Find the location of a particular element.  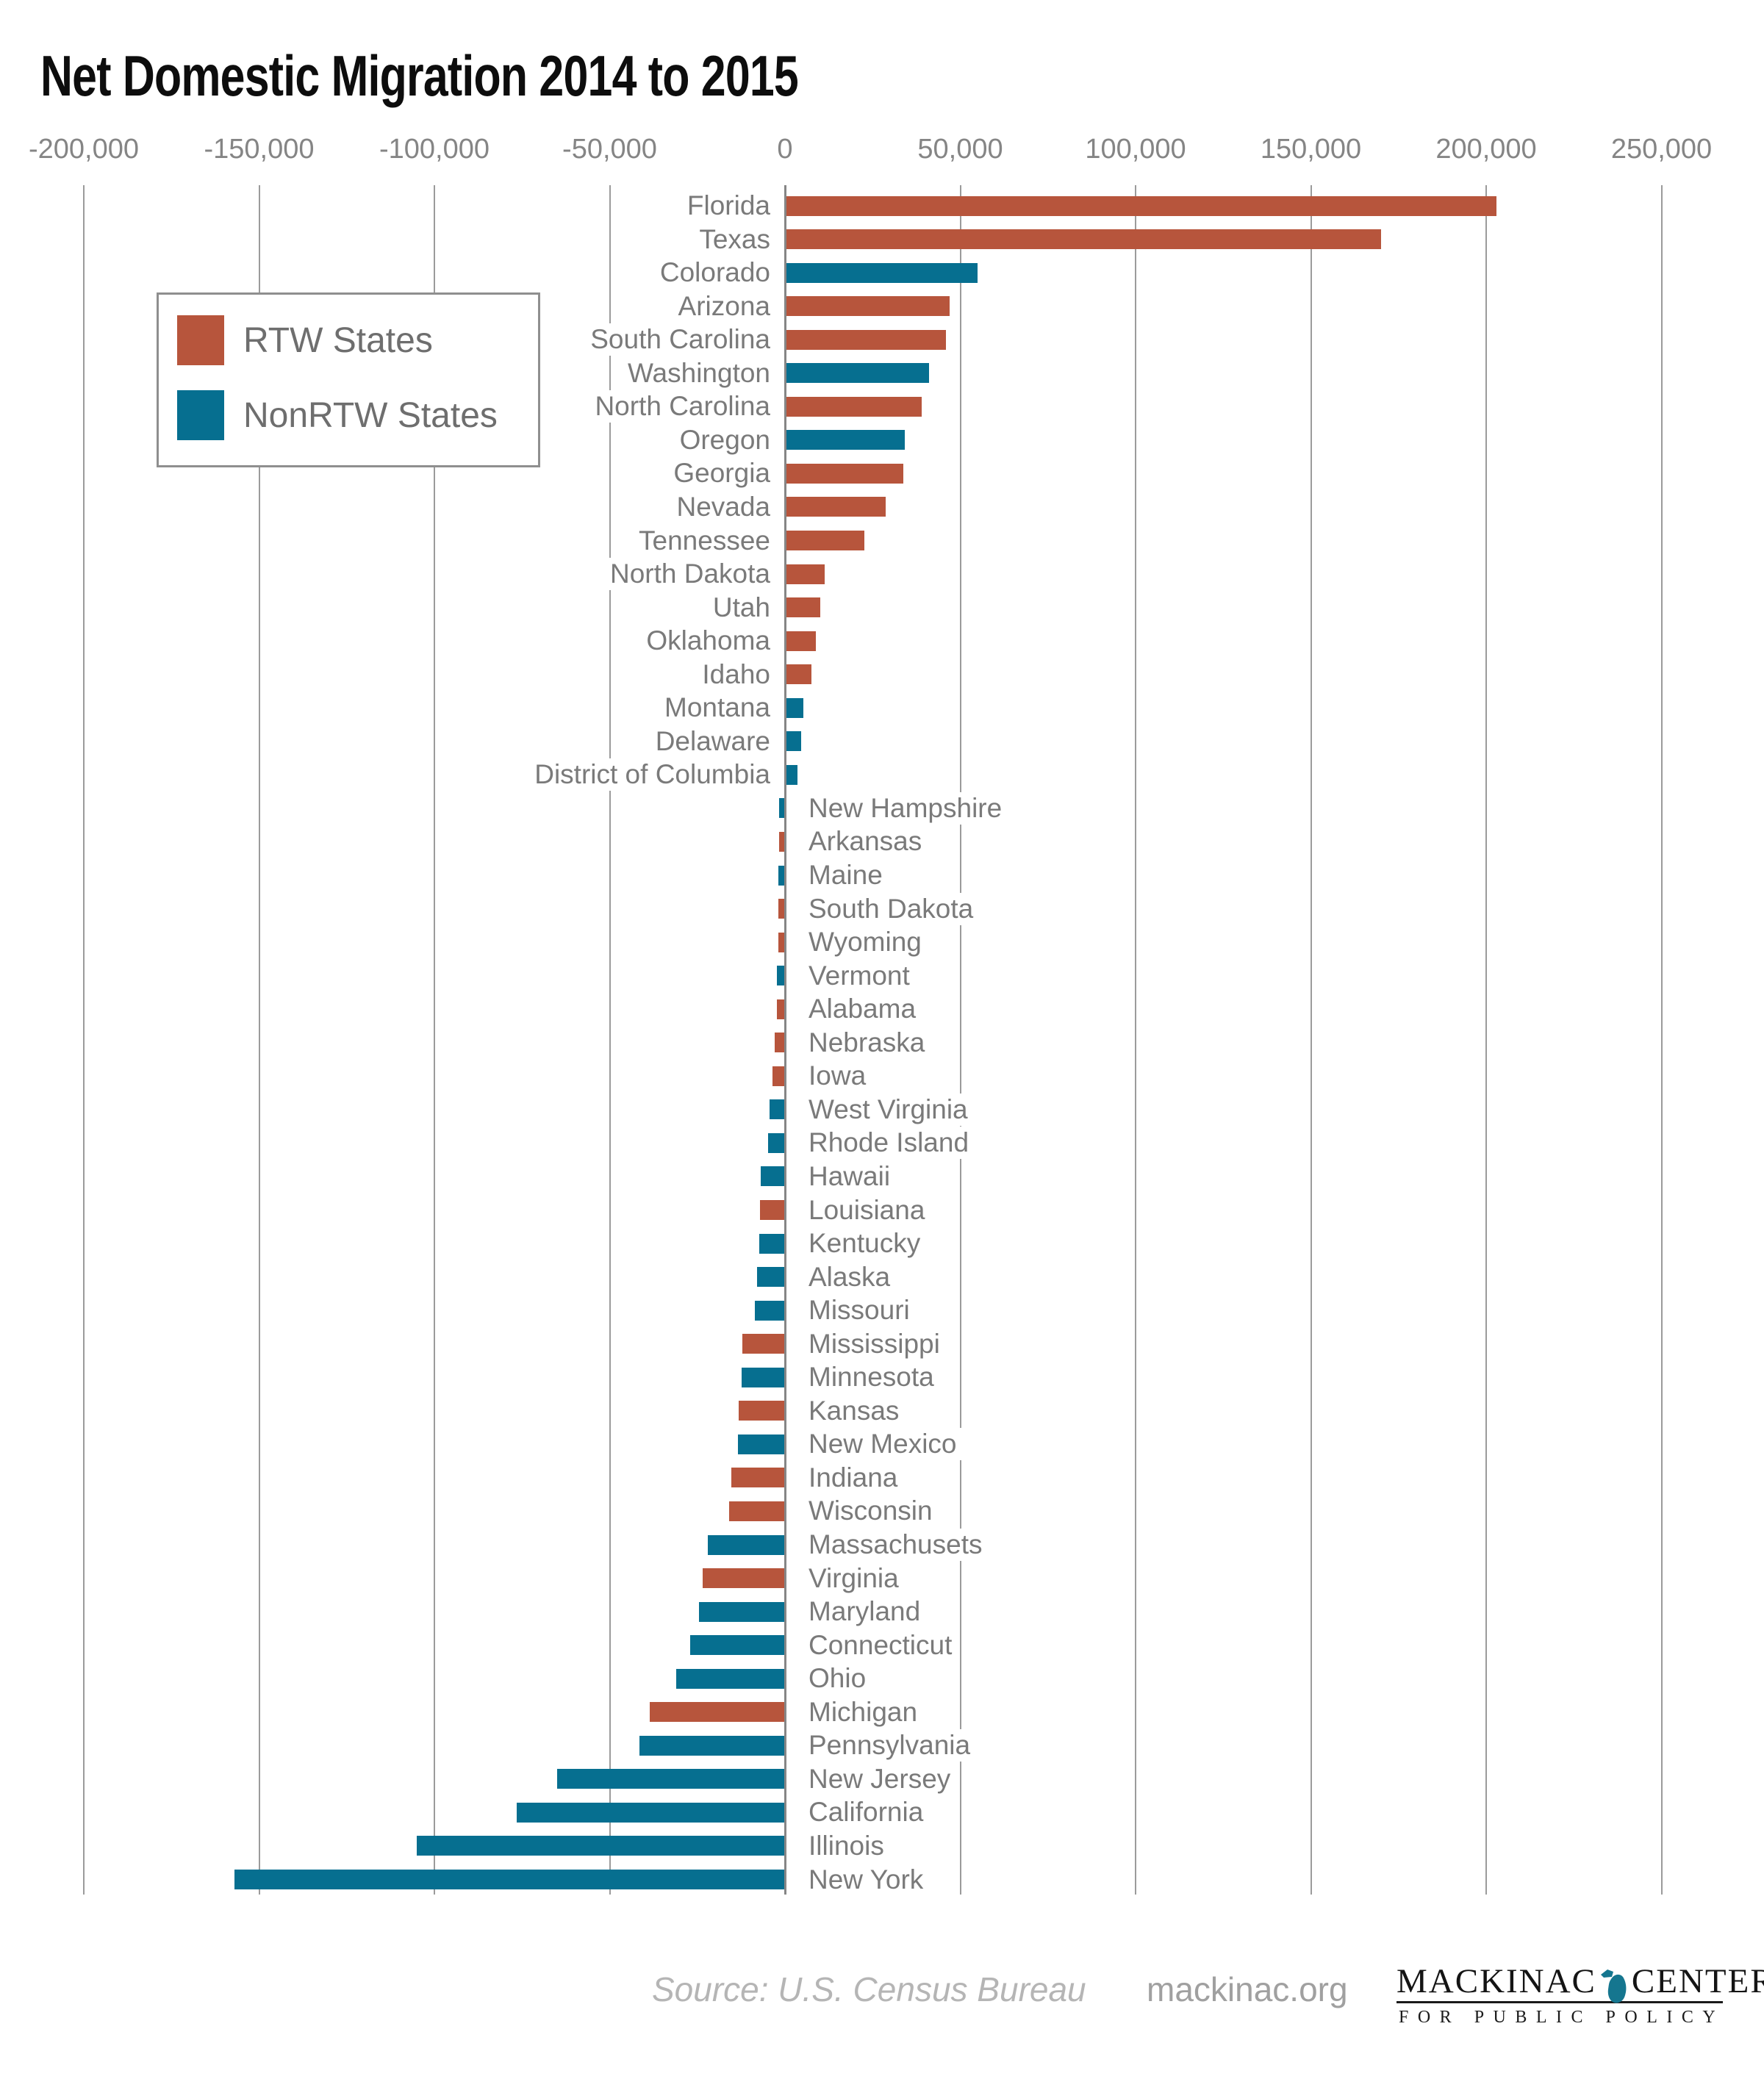

axis-tick-label: -200,000 is located at coordinates (84, 150).